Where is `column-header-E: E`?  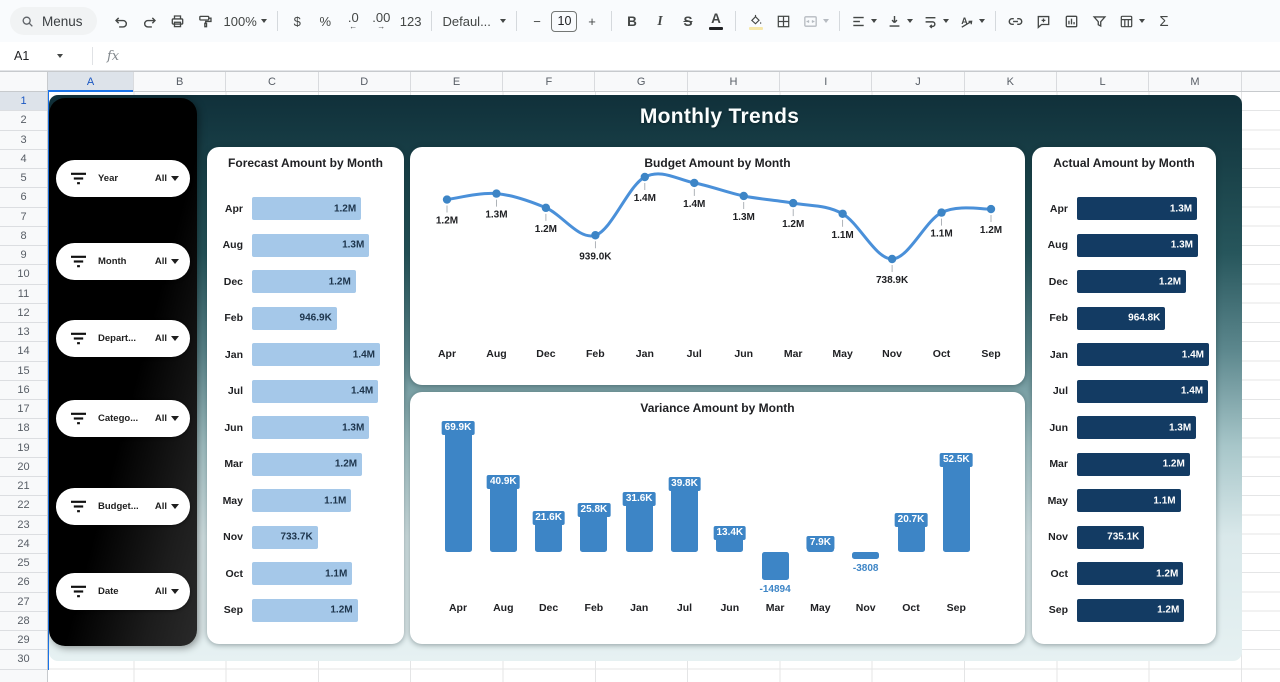 column-header-E: E is located at coordinates (457, 81).